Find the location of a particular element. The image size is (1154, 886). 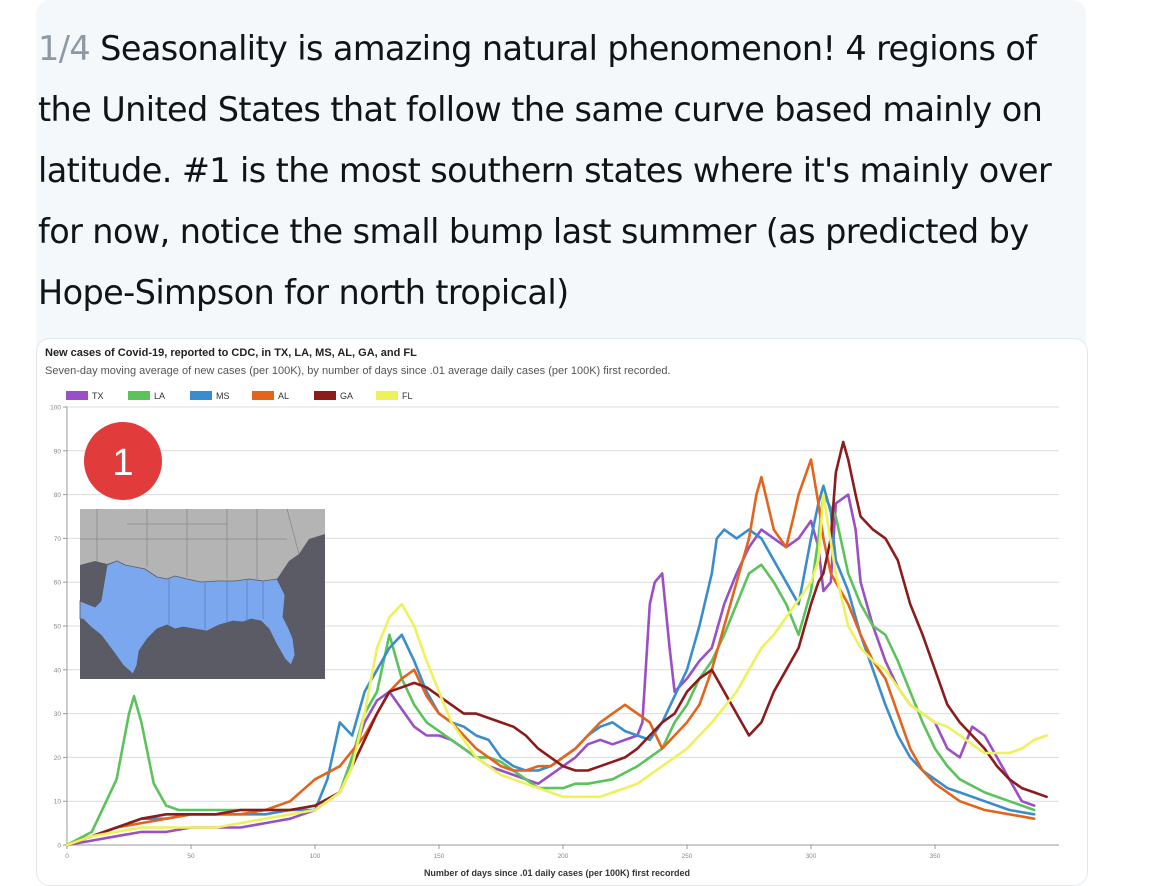

x-tick-label-350: 350 is located at coordinates (935, 856).